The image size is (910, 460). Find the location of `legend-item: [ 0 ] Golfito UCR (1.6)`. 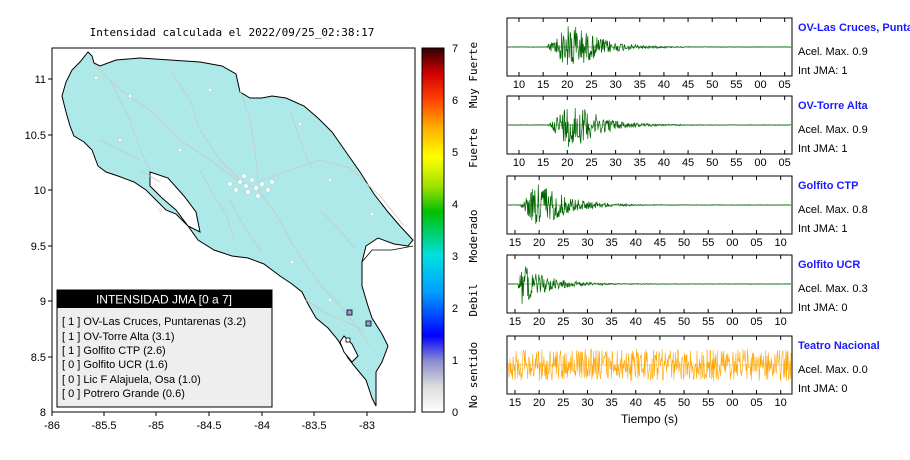

legend-item: [ 0 ] Golfito UCR (1.6) is located at coordinates (115, 365).